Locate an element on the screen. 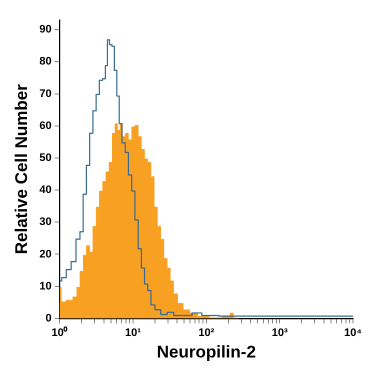 The height and width of the screenshot is (375, 375). y-tick-label: 50 is located at coordinates (45, 158).